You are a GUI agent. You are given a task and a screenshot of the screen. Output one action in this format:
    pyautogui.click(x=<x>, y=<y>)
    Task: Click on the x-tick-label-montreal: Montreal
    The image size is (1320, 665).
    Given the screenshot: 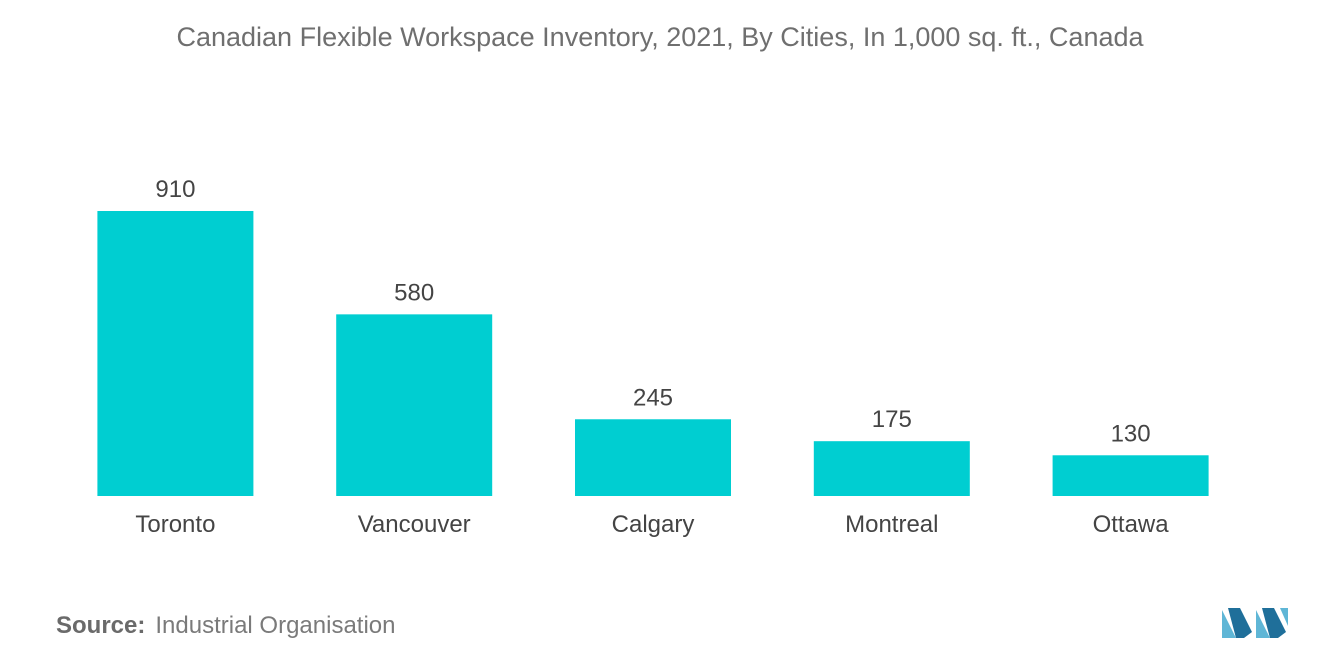 What is the action you would take?
    pyautogui.click(x=891, y=524)
    